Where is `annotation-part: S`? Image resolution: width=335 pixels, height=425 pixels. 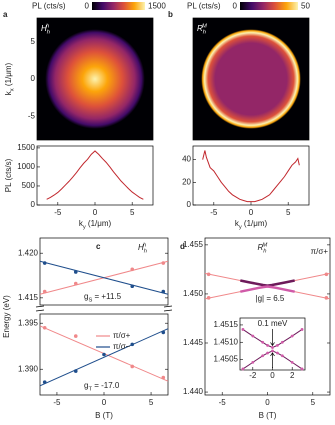 annotation-part: S is located at coordinates (90, 300).